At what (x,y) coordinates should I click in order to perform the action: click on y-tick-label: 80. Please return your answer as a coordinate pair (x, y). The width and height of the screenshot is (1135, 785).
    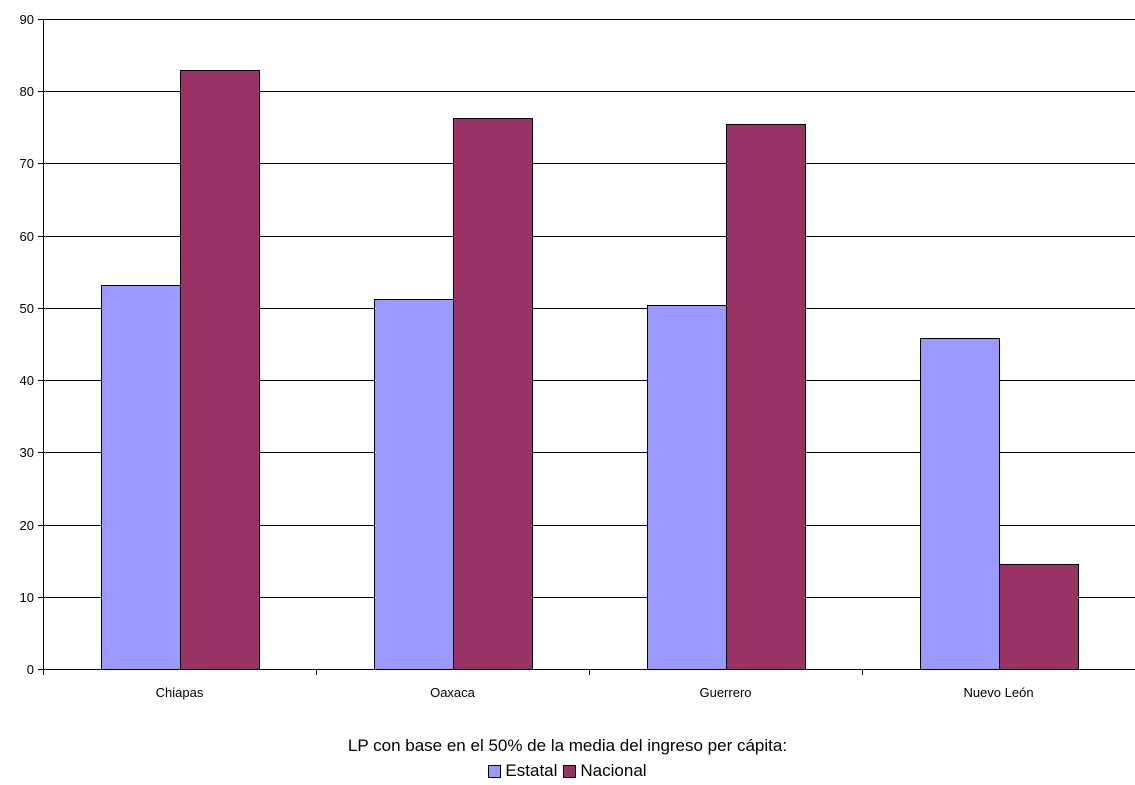
    Looking at the image, I should click on (27, 91).